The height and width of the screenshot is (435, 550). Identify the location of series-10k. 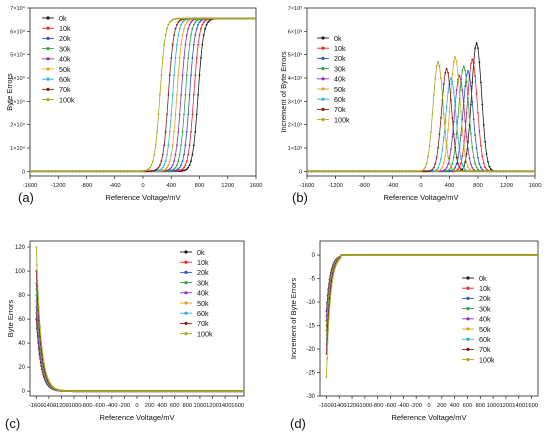
(139, 352).